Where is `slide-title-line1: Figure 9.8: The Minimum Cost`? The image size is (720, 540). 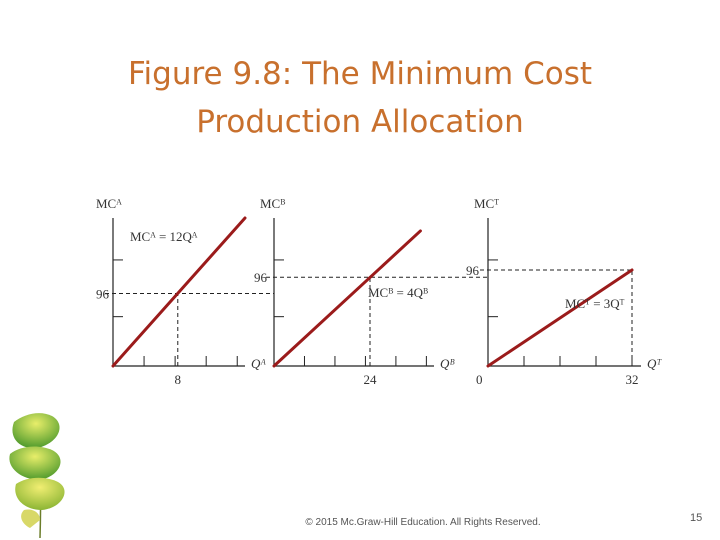
slide-title-line1: Figure 9.8: The Minimum Cost is located at coordinates (360, 74).